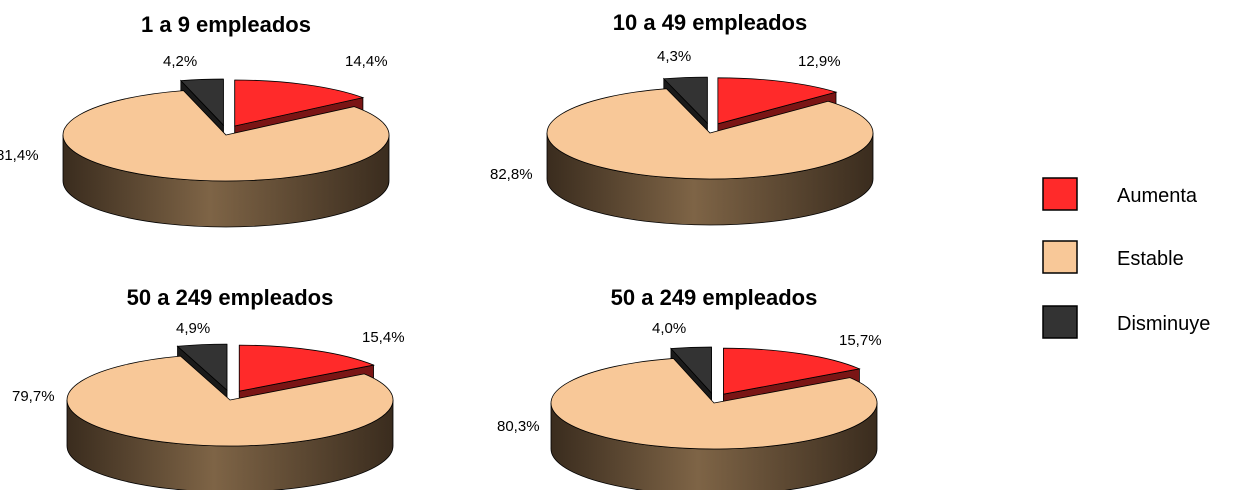 The height and width of the screenshot is (490, 1236). I want to click on pie-chart-4: 50 a 249 empleados 15,7% 80,3% 4,0%, so click(689, 387).